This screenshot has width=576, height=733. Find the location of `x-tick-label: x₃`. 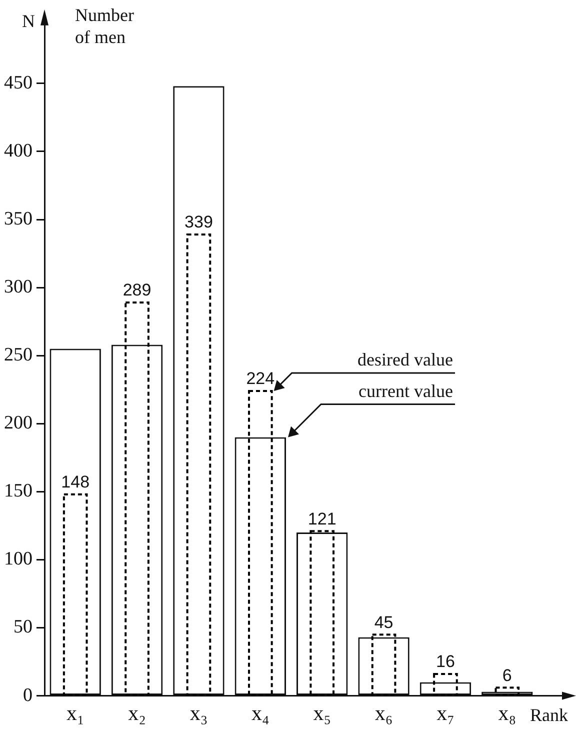

x-tick-label: x₃ is located at coordinates (199, 712).